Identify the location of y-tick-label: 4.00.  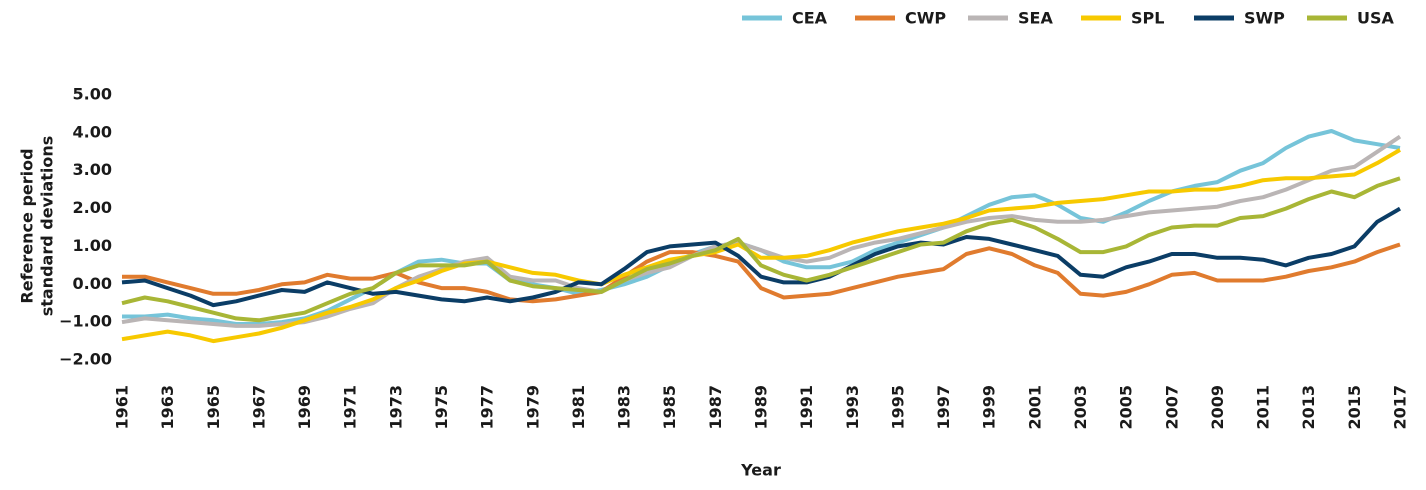
(92, 131).